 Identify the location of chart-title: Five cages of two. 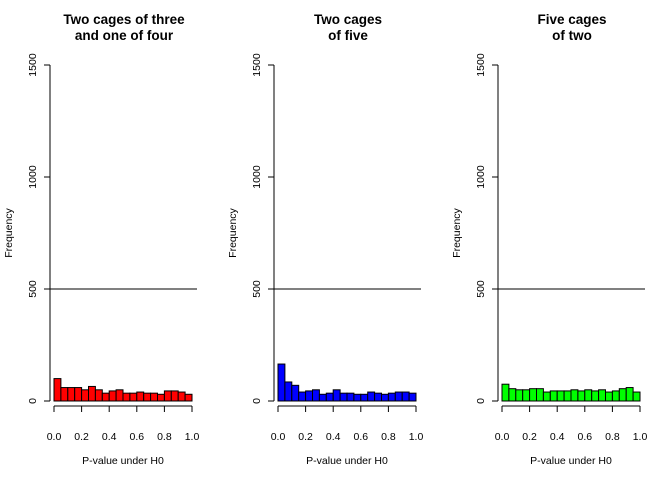
(571, 27).